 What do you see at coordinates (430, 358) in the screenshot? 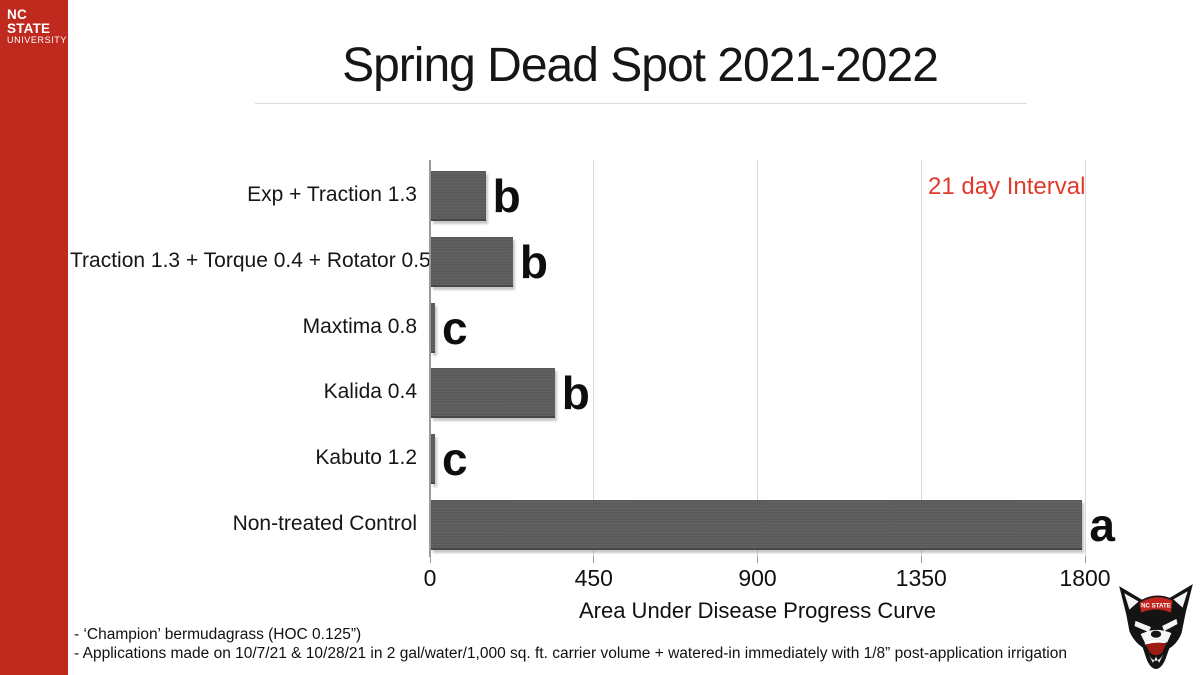
I see `y-axis-line` at bounding box center [430, 358].